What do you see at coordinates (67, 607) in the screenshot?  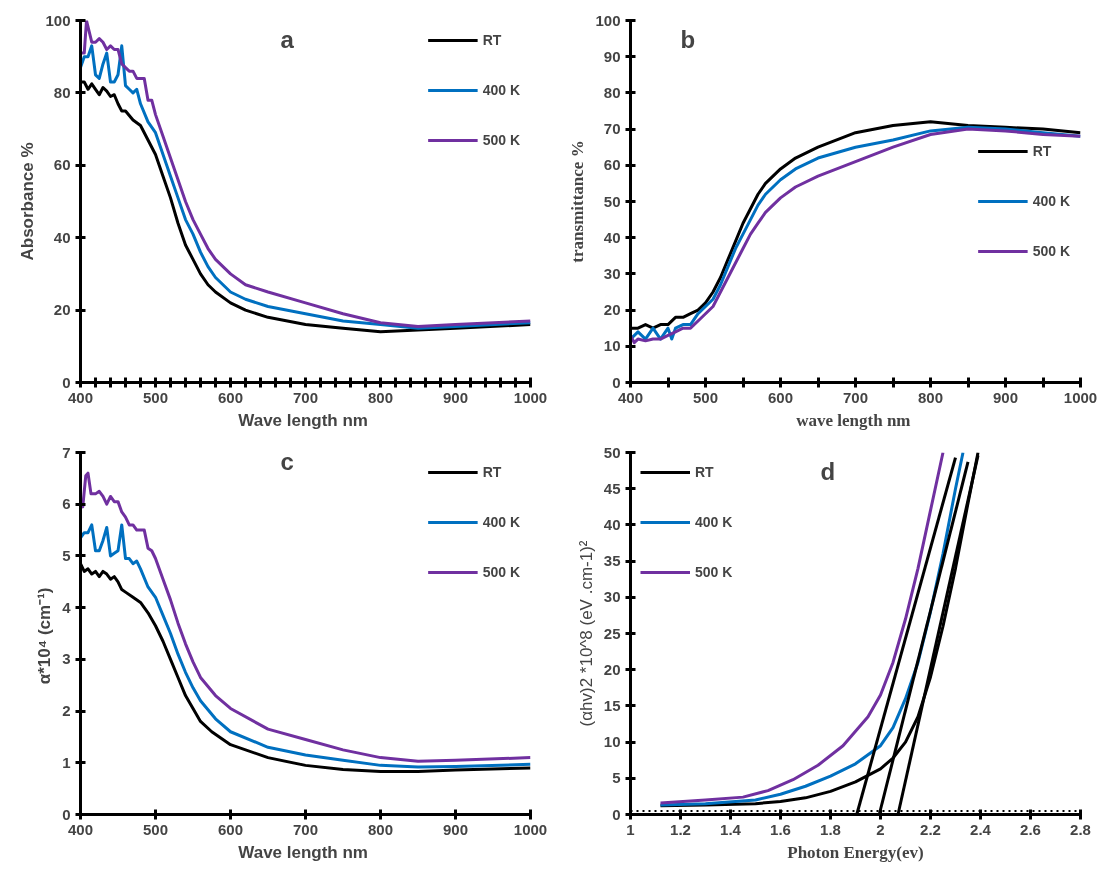 I see `y-tick-label: 4` at bounding box center [67, 607].